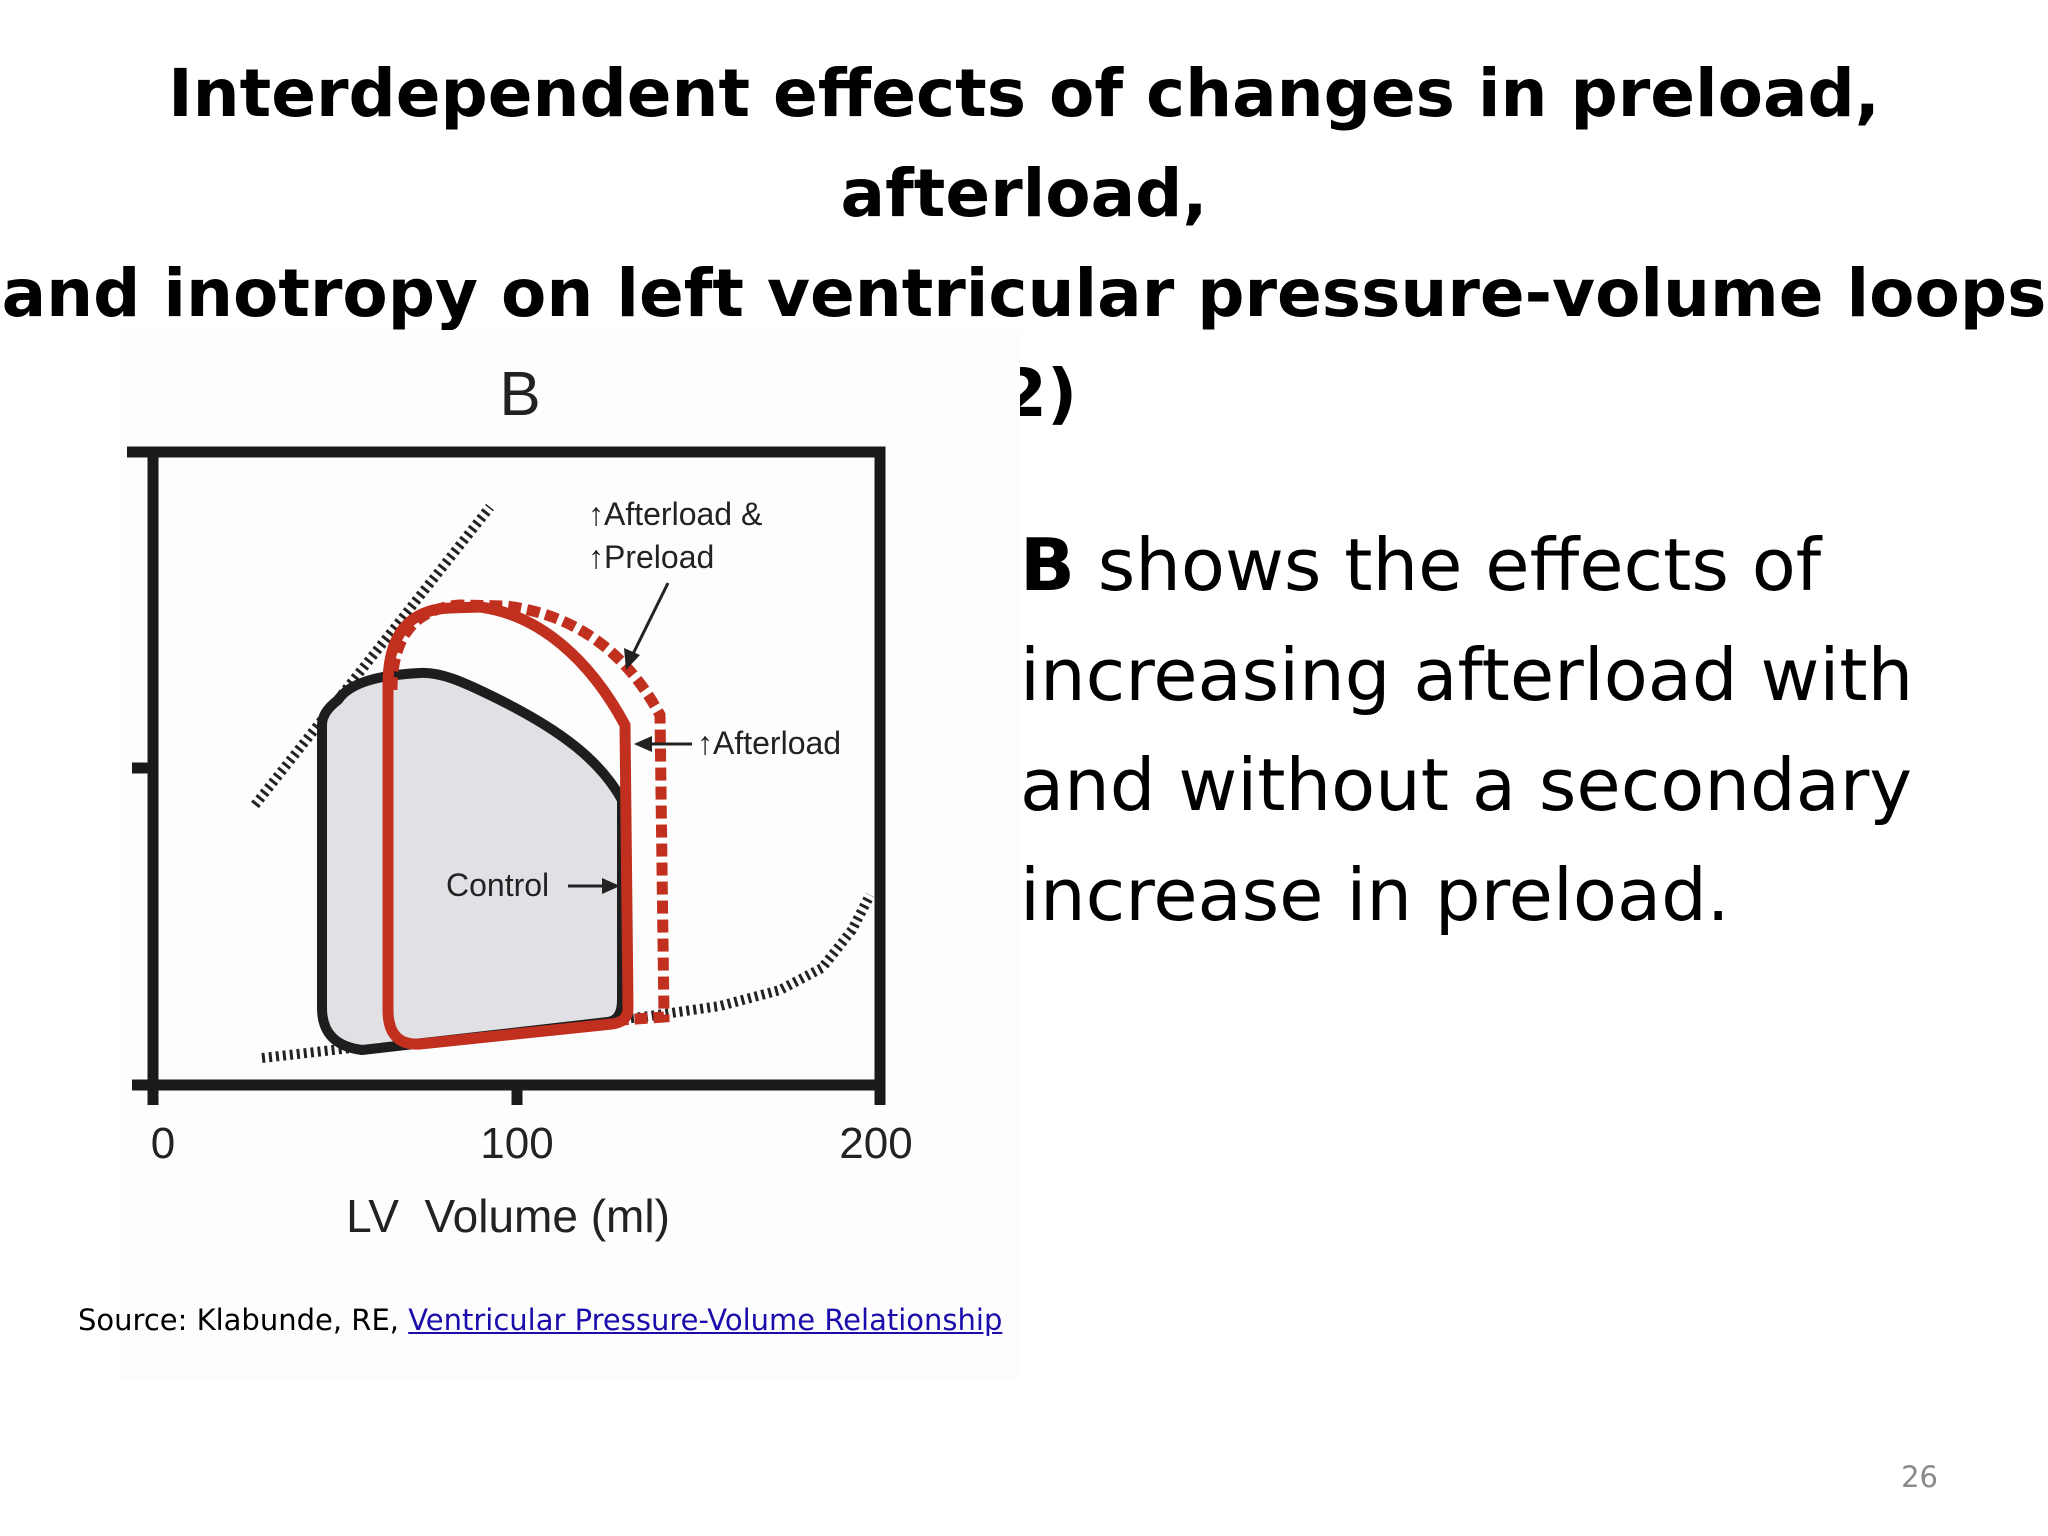 The height and width of the screenshot is (1536, 2048). Describe the element at coordinates (611, 886) in the screenshot. I see `control-arrowhead` at that location.